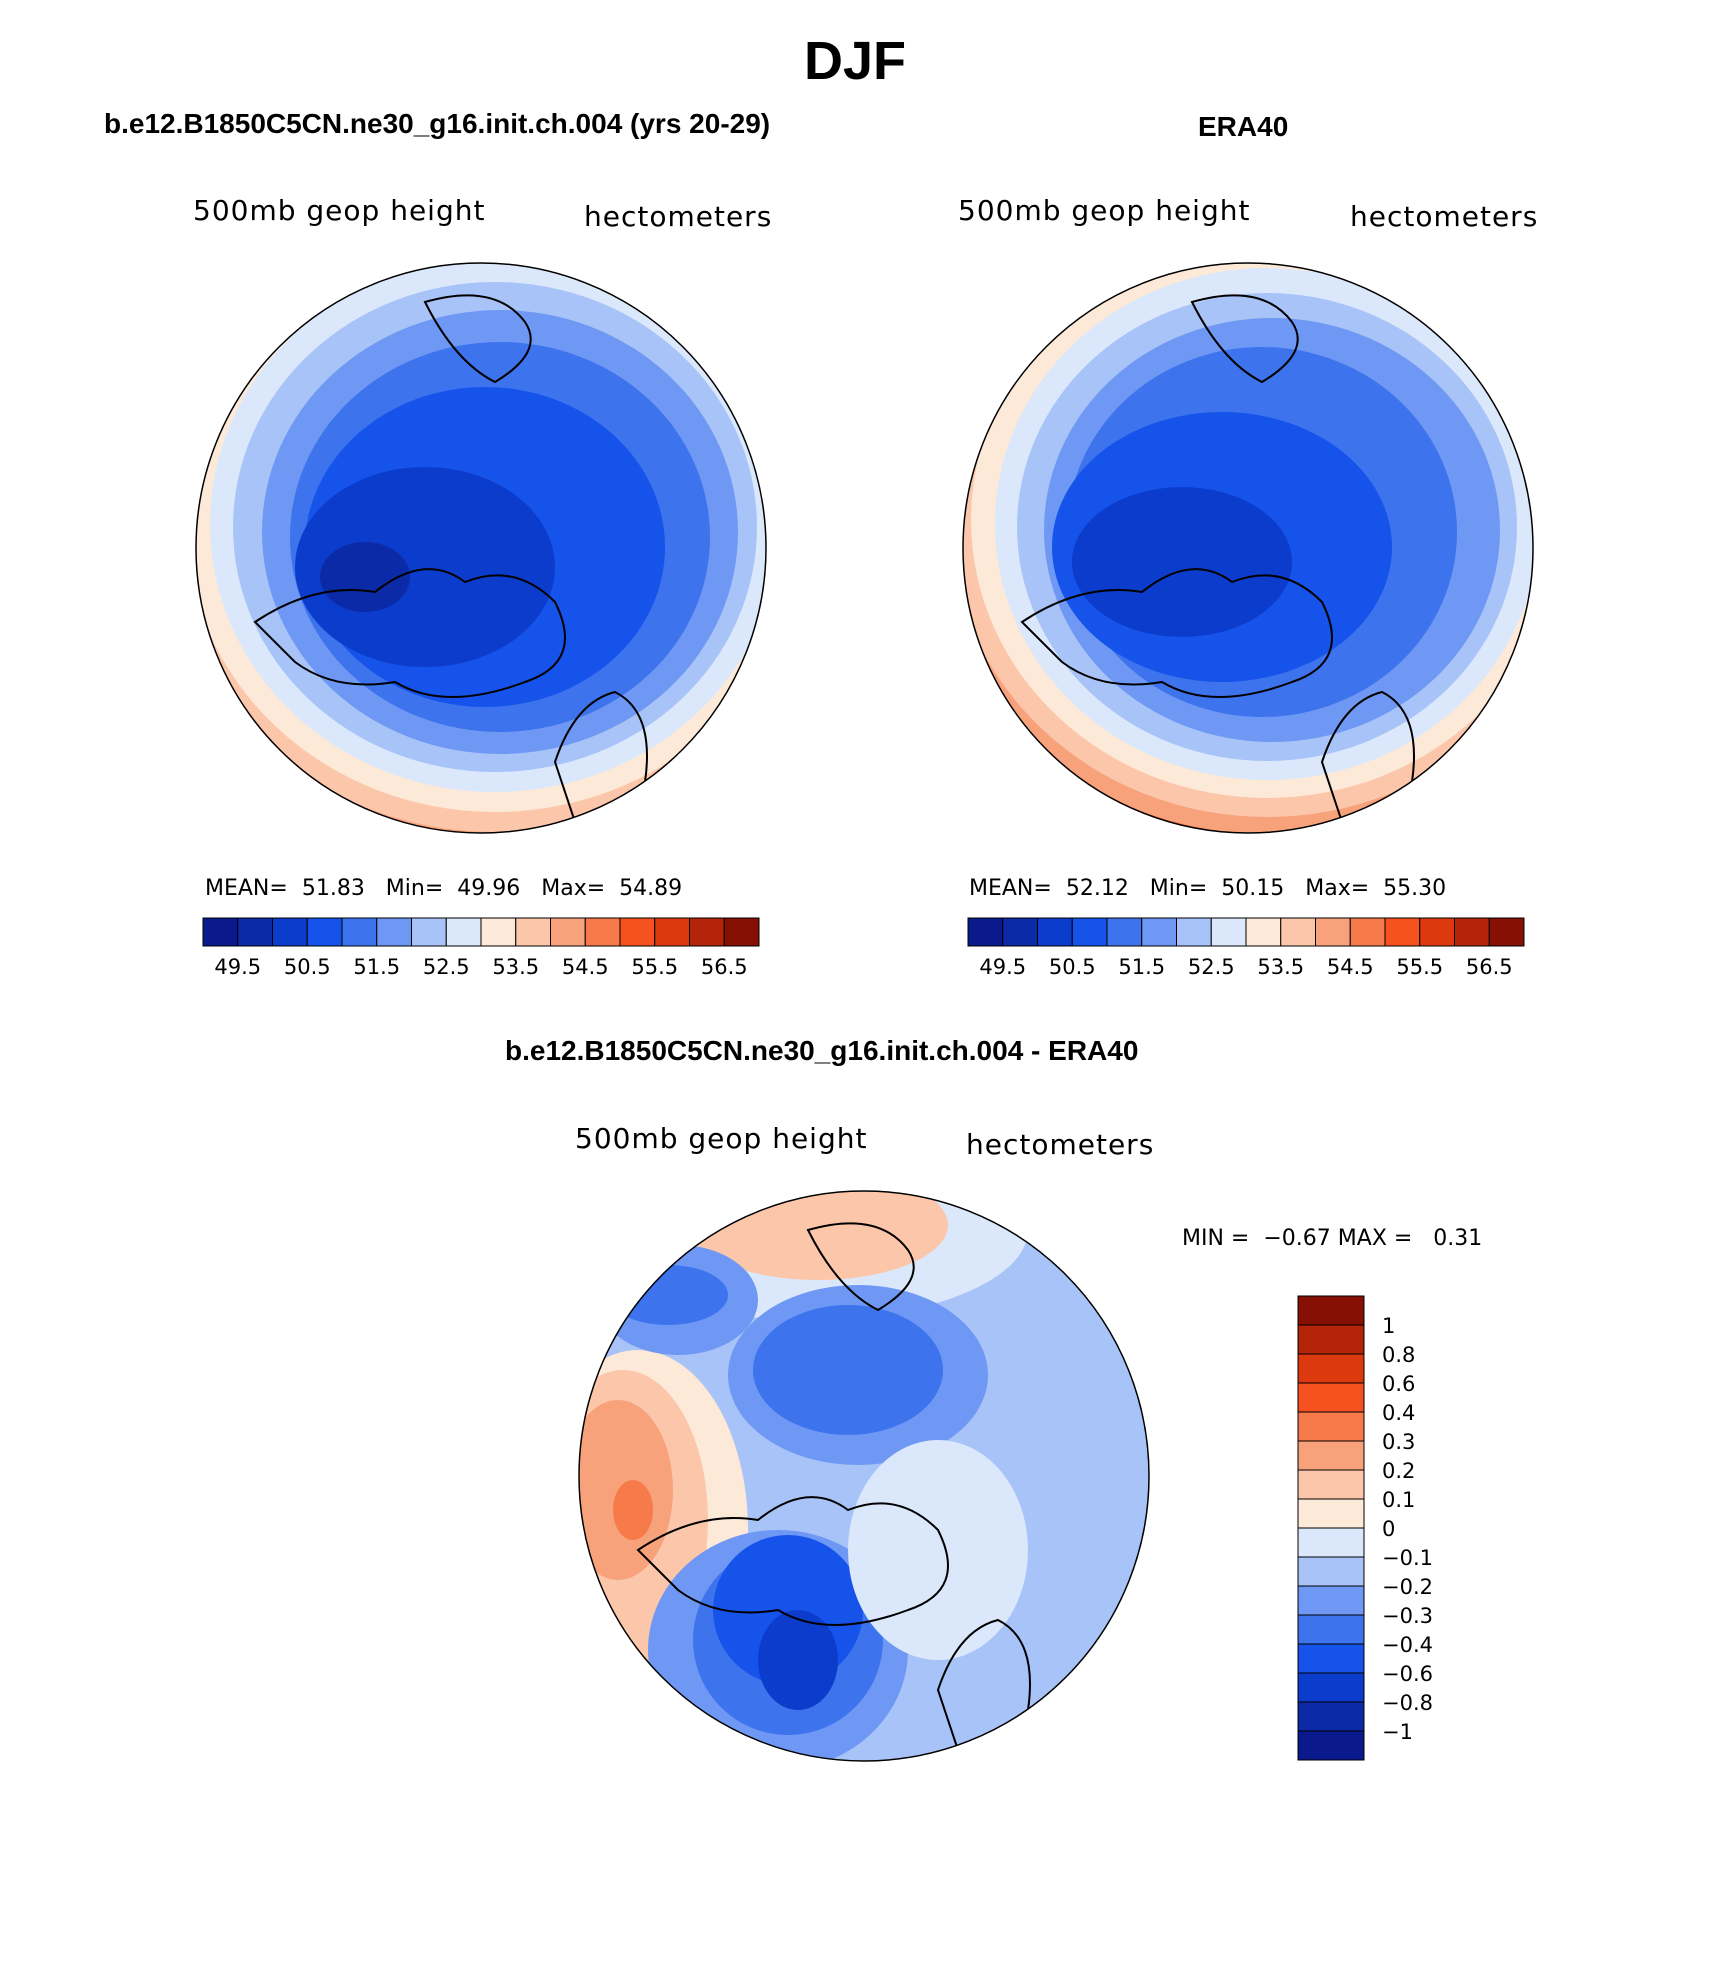  Describe the element at coordinates (585, 967) in the screenshot. I see `model-colorbar-label: 54.5` at that location.